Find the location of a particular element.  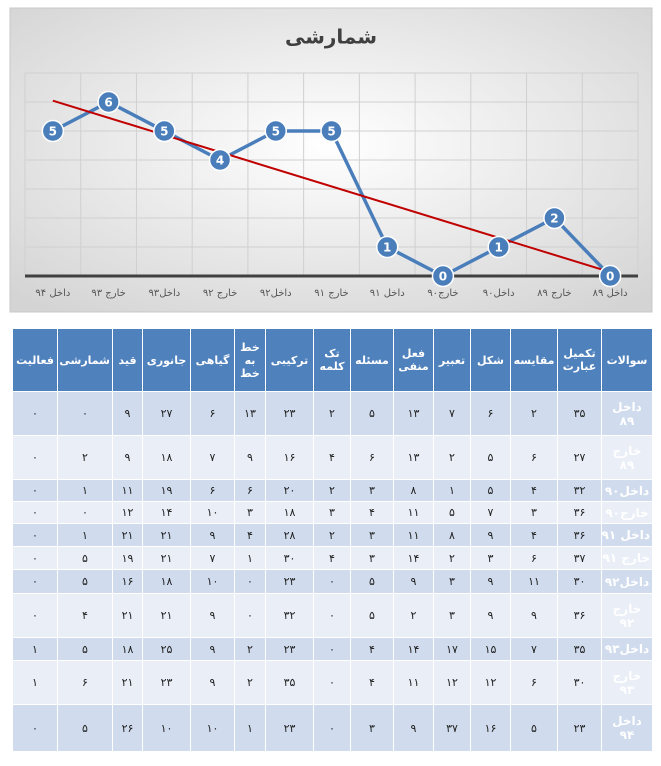

column-header: تعبیر is located at coordinates (452, 360).